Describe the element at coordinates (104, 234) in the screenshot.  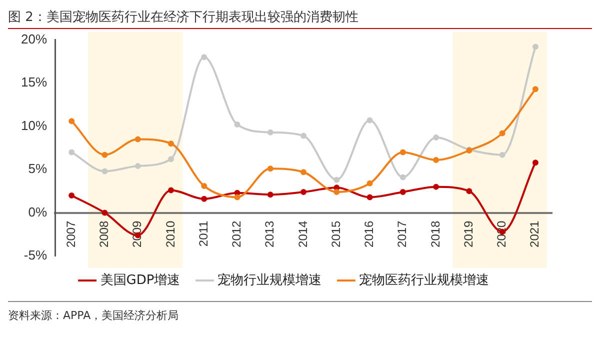
I see `x-tick-label: 2008` at that location.